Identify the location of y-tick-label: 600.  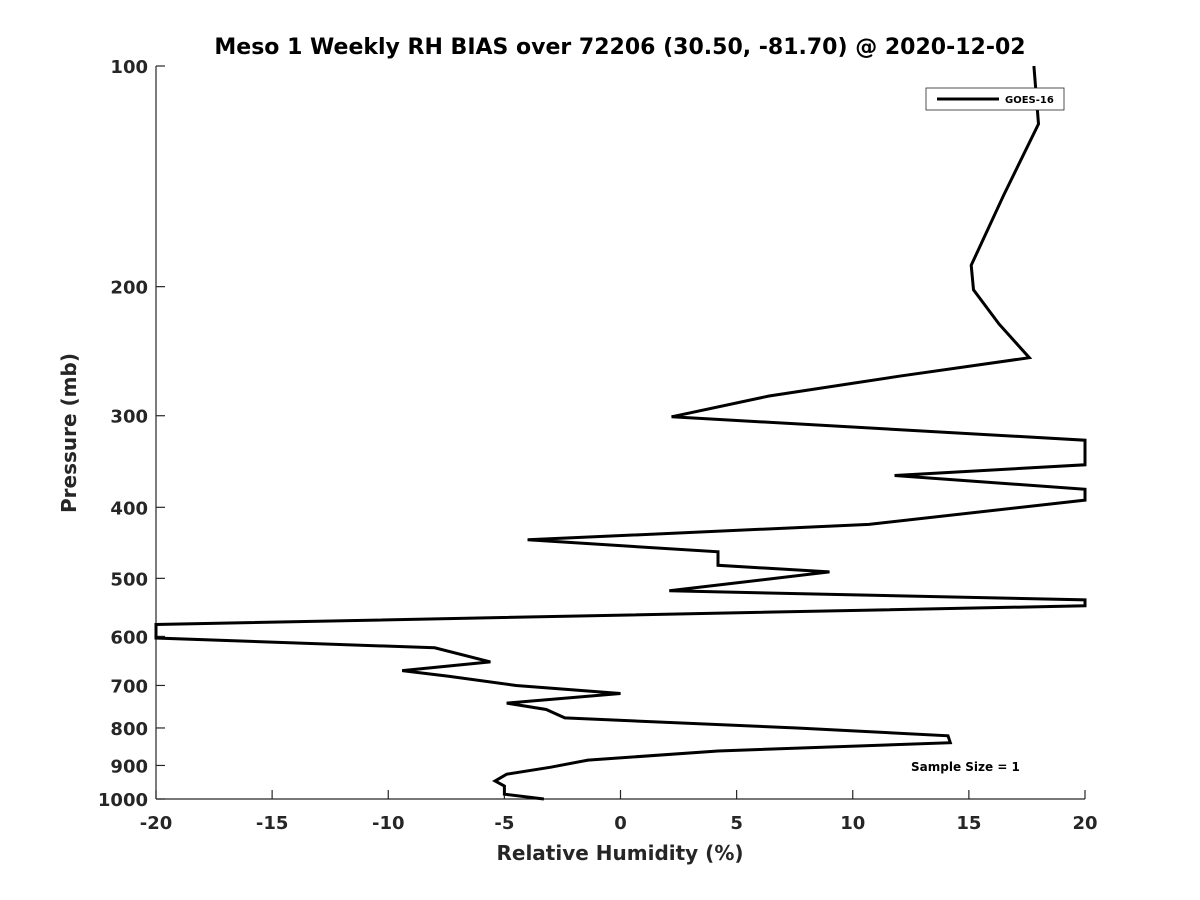
(129, 637).